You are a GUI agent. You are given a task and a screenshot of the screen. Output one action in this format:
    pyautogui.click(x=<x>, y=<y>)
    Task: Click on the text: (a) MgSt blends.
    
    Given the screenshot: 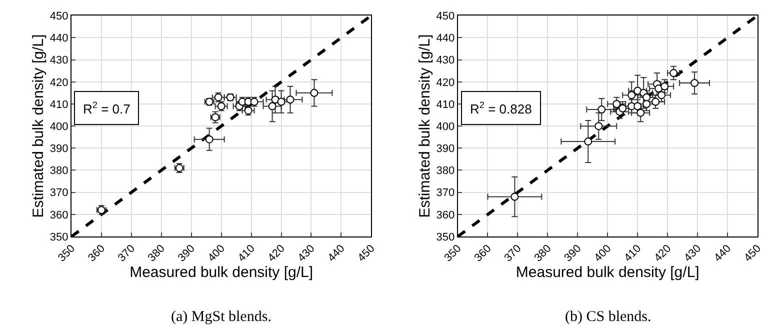 What is the action you would take?
    pyautogui.click(x=221, y=317)
    